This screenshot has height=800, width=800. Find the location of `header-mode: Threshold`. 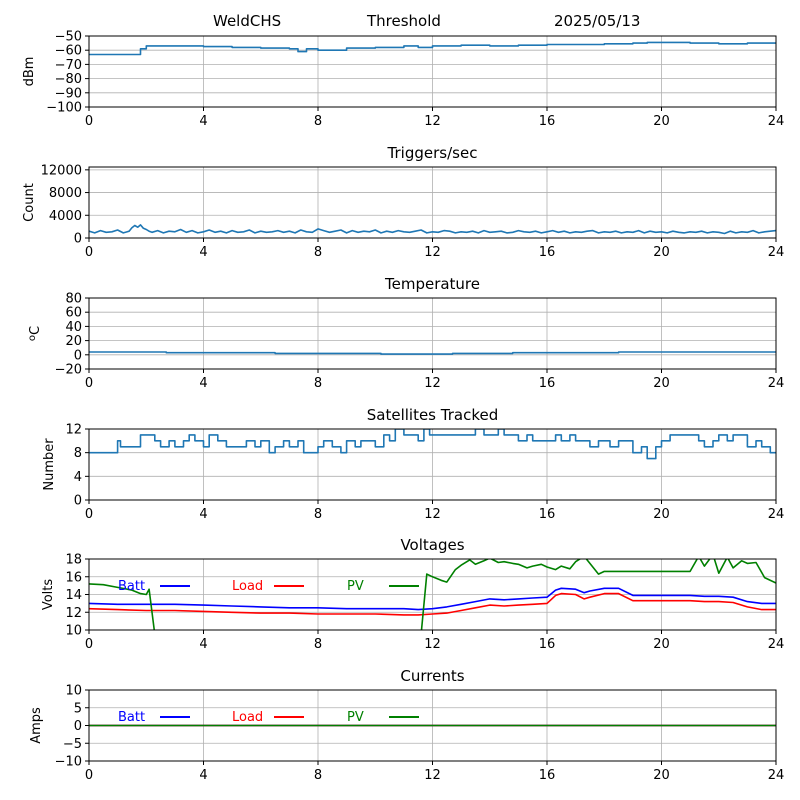

header-mode: Threshold is located at coordinates (403, 21).